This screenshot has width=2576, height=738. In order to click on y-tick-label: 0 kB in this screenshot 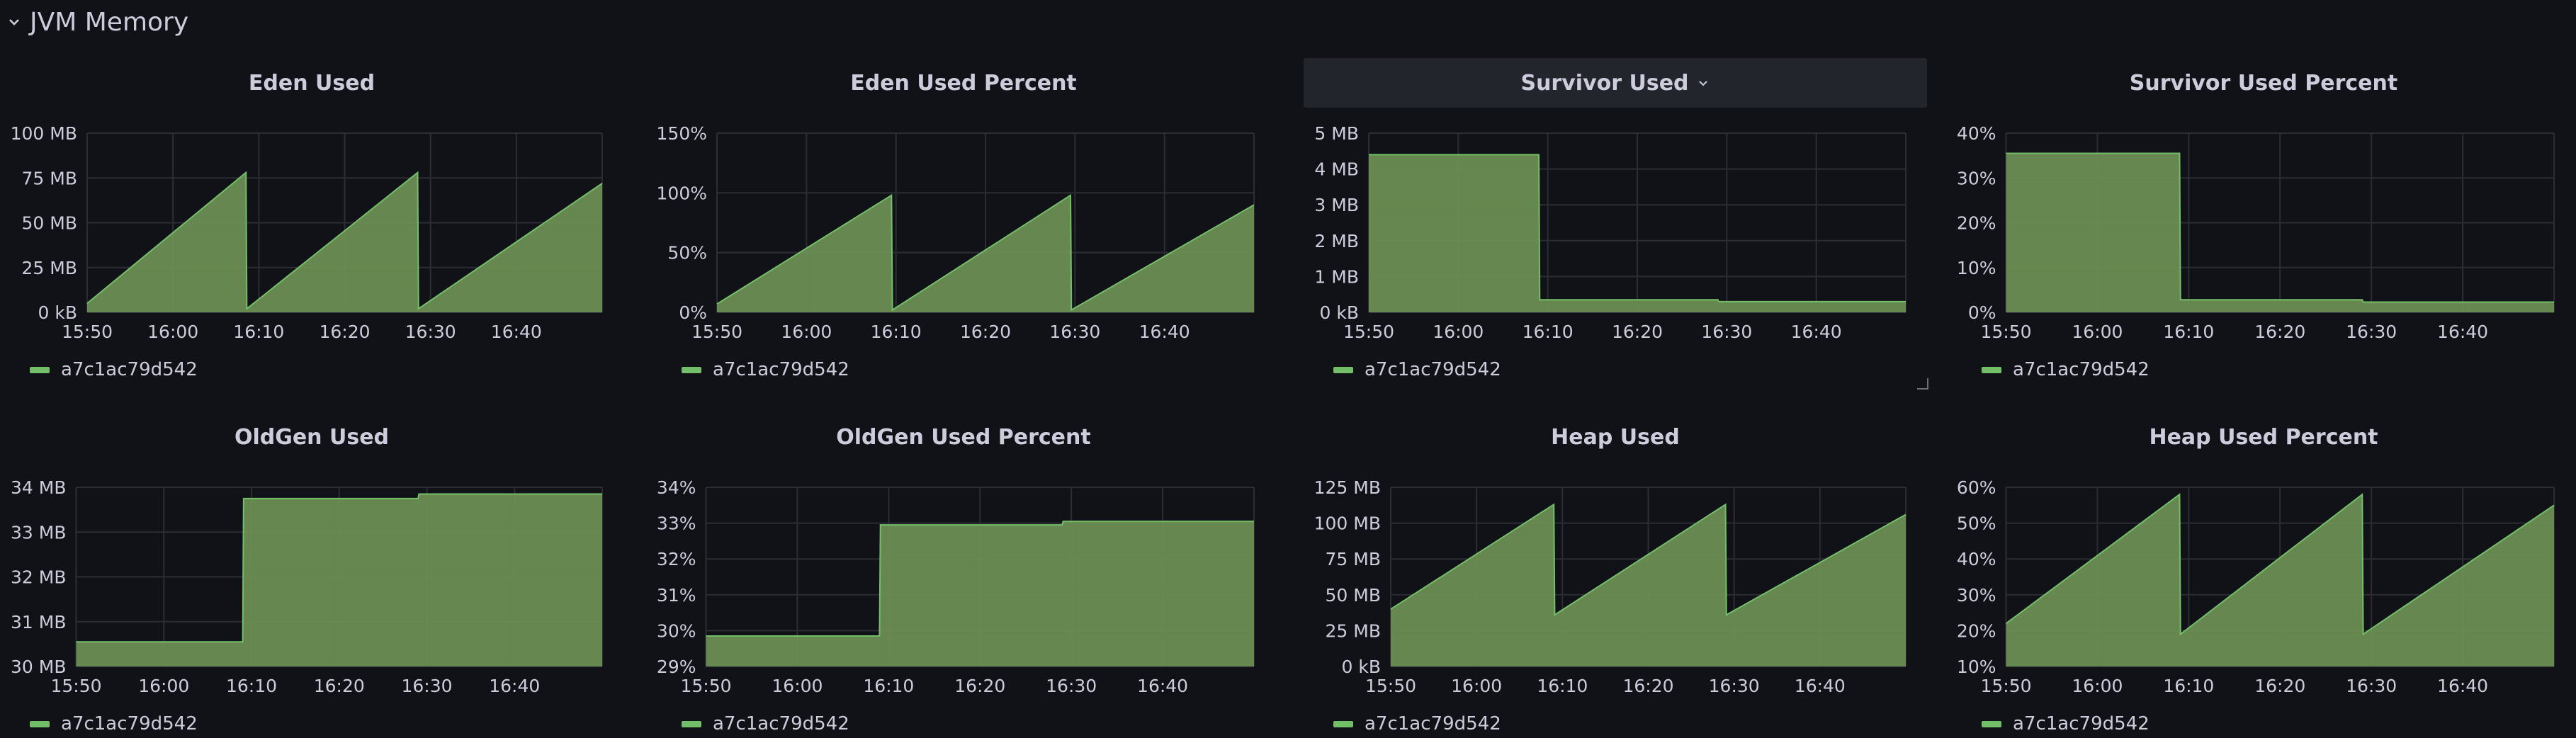, I will do `click(1339, 312)`.